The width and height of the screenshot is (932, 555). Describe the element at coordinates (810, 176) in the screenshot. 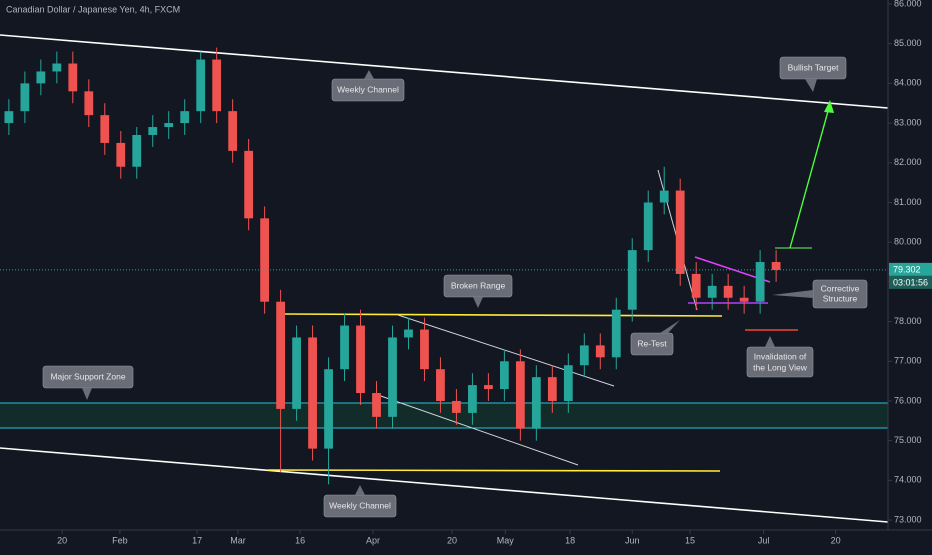

I see `target-arrow` at that location.